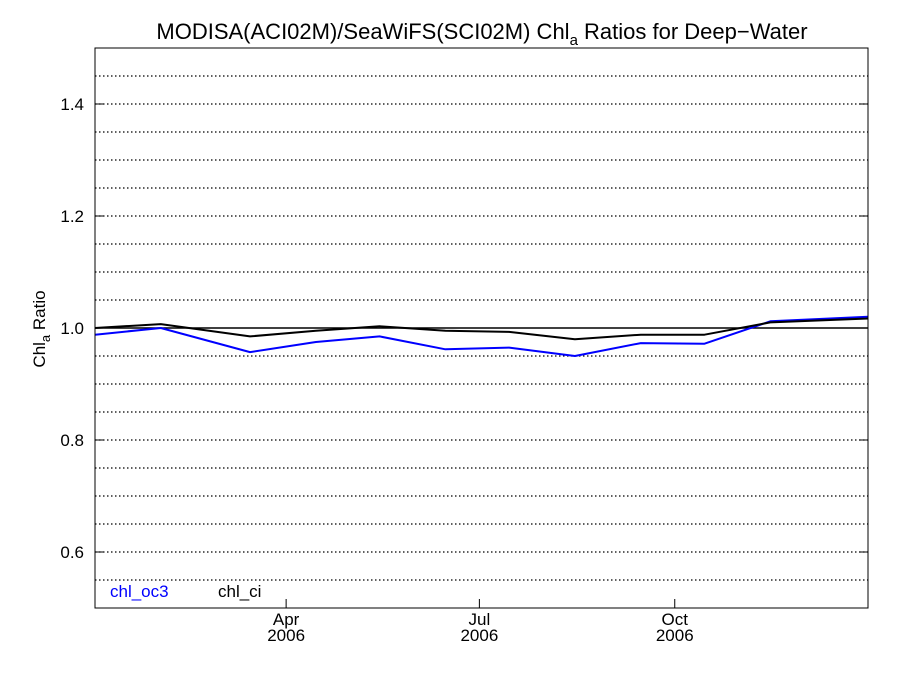 The width and height of the screenshot is (900, 675). Describe the element at coordinates (72, 328) in the screenshot. I see `y-tick-label: 1.0` at that location.